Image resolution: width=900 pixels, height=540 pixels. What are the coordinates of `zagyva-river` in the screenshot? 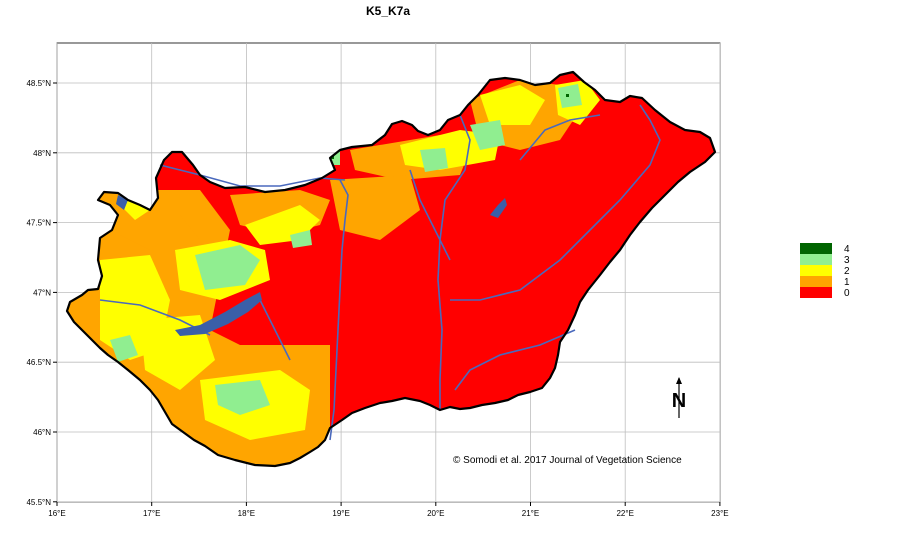 It's located at (430, 215).